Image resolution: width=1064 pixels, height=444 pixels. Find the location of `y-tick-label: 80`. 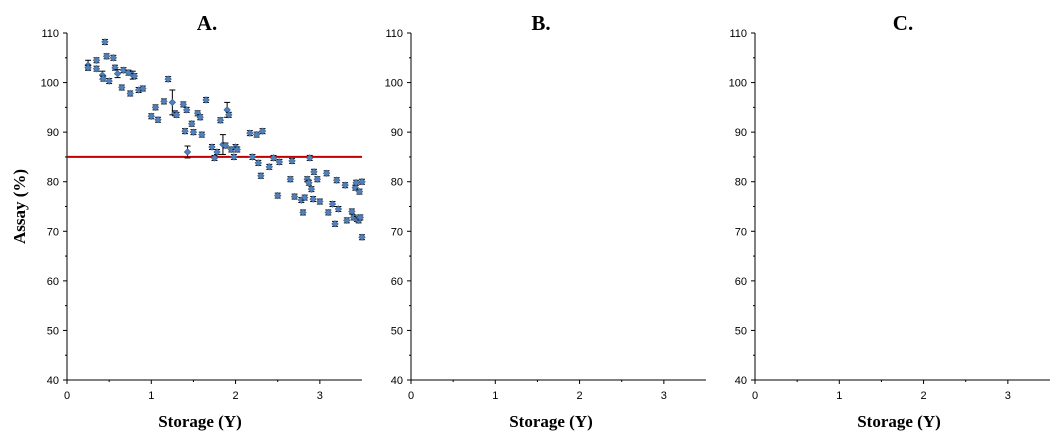

y-tick-label: 80 is located at coordinates (397, 183).